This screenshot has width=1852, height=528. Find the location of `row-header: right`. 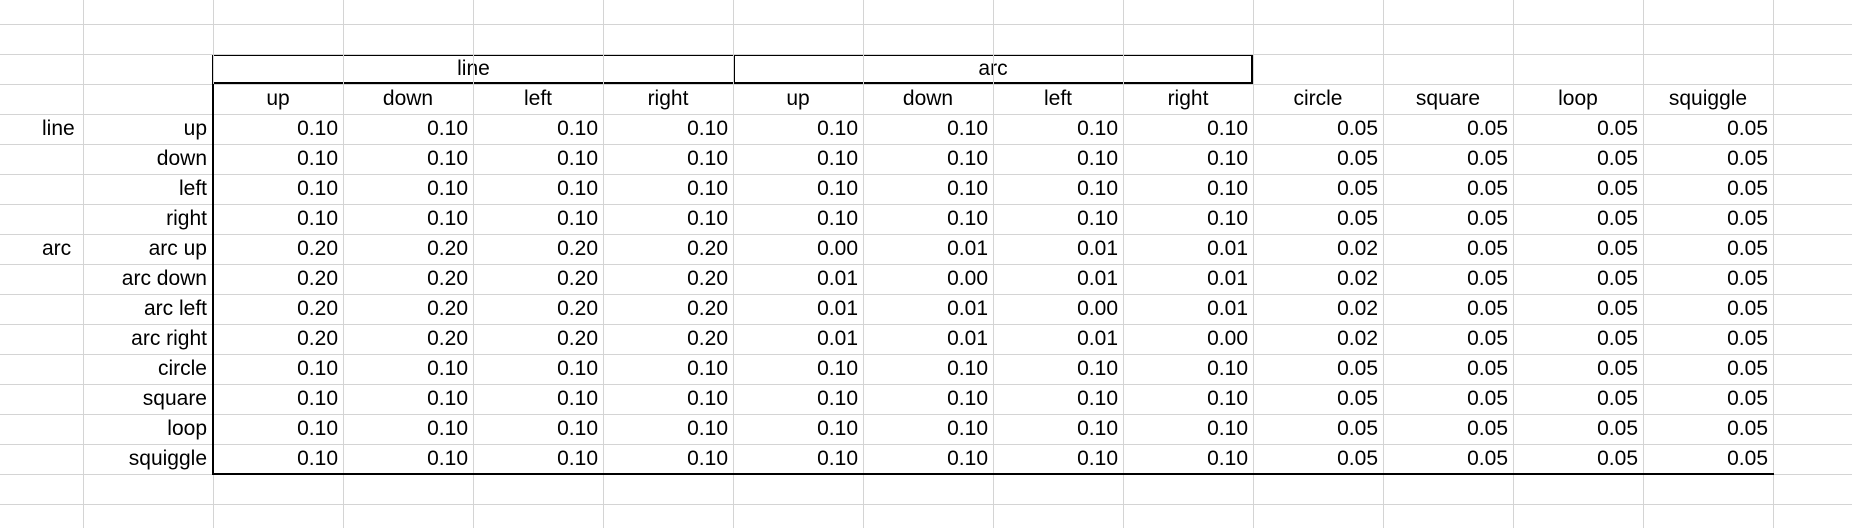

row-header: right is located at coordinates (148, 219).